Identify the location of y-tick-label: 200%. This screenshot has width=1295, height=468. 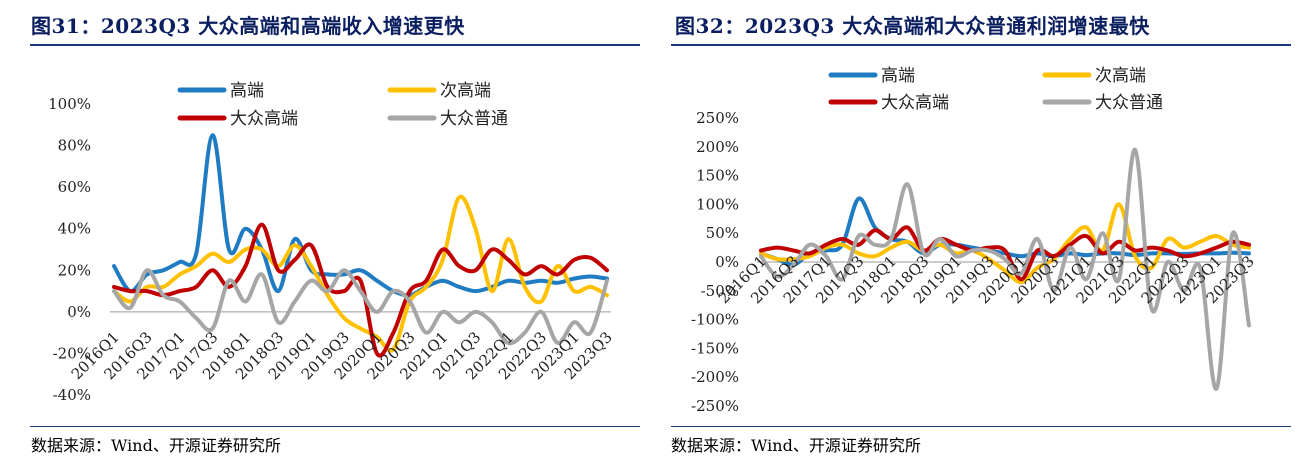
(717, 147).